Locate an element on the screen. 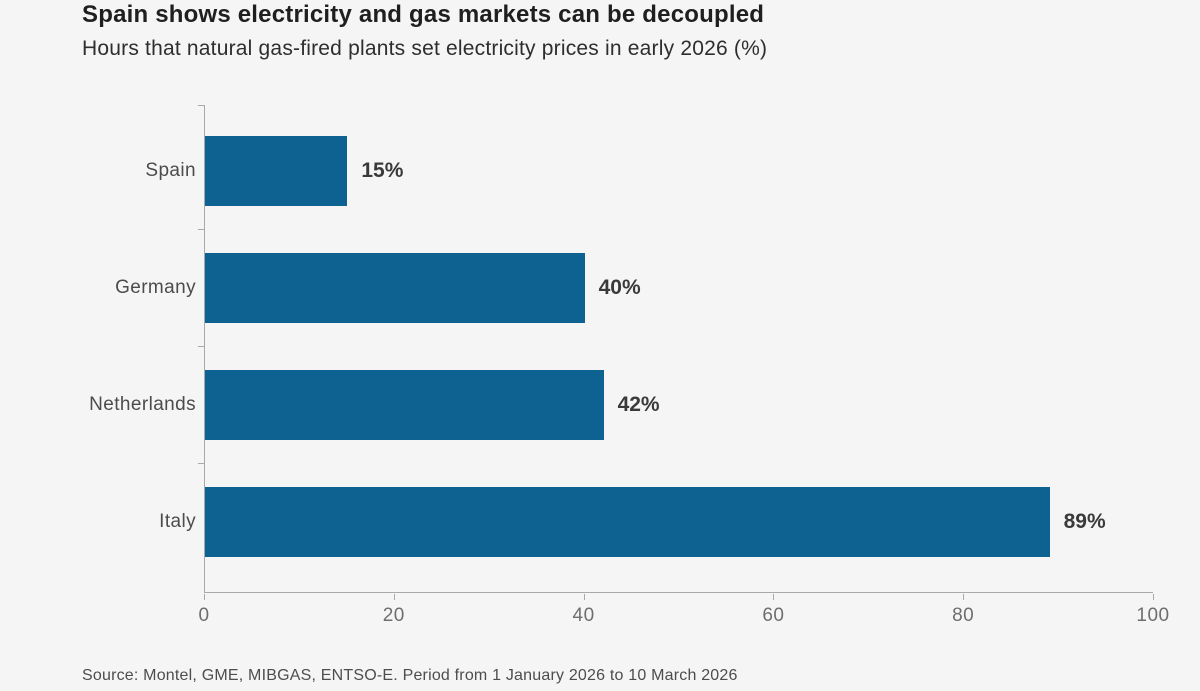 The width and height of the screenshot is (1200, 691). bar-italy is located at coordinates (627, 521).